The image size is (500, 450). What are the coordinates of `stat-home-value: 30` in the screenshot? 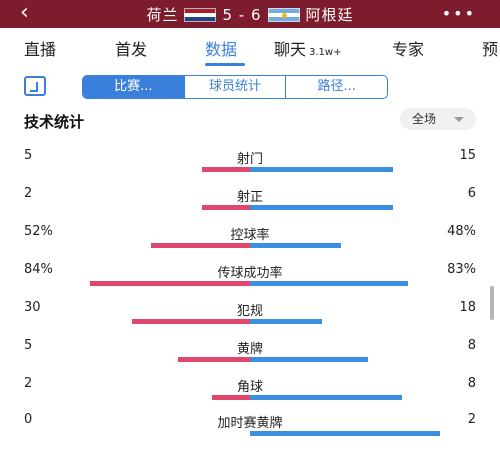 It's located at (32, 307).